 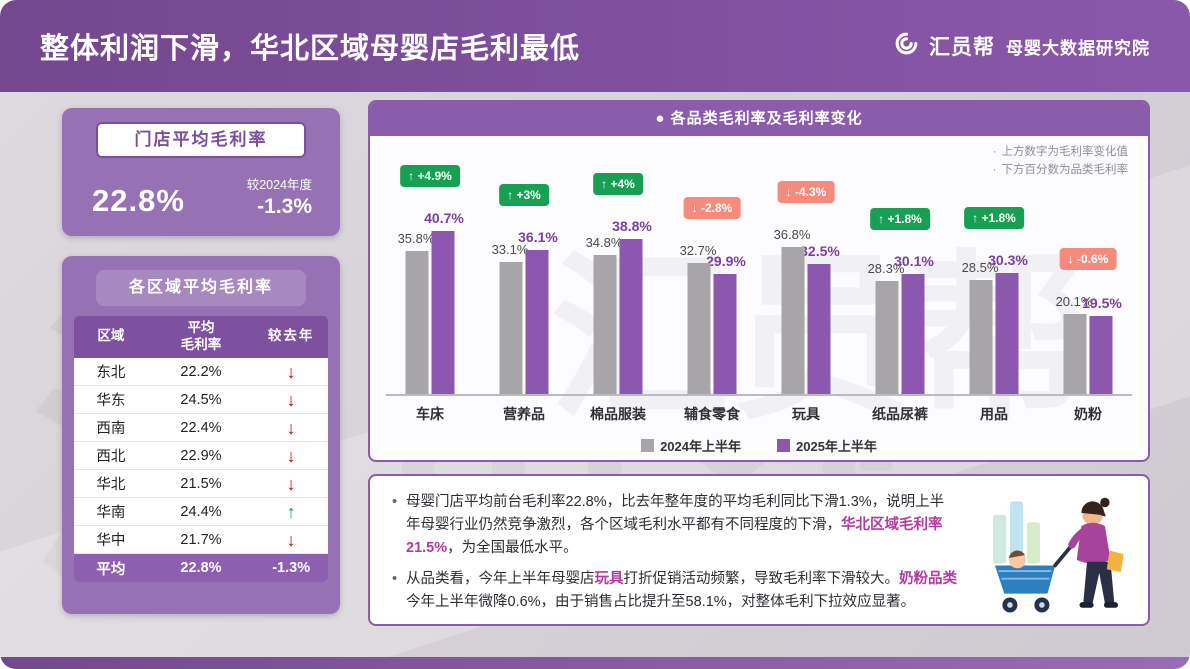 I want to click on region-name: 华中, so click(x=111, y=540).